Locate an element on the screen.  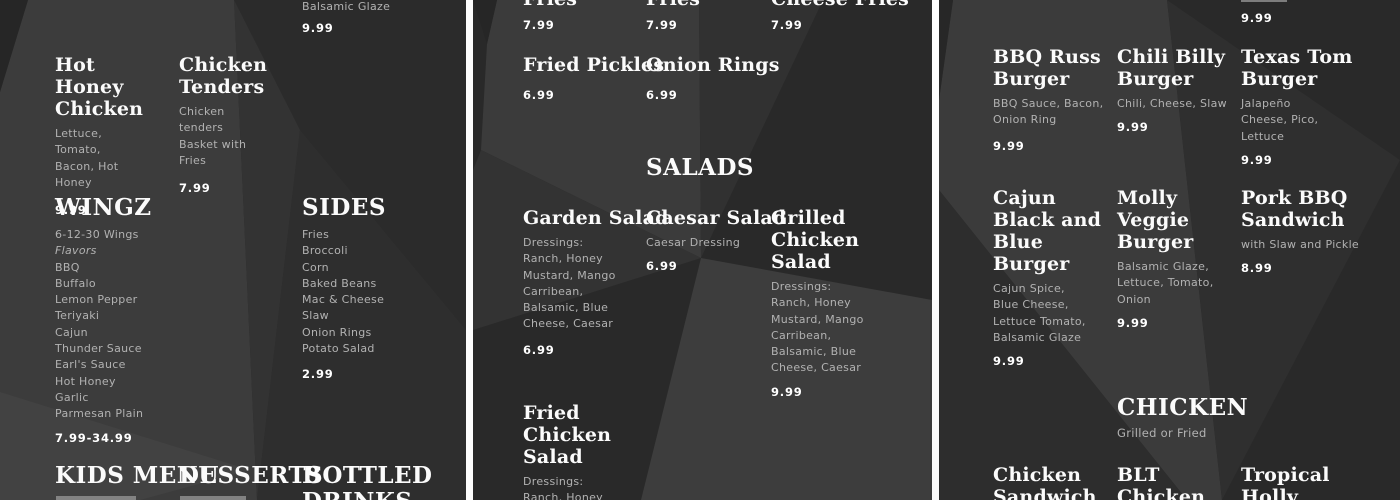
section-heading: BOTTLEDDRINKS is located at coordinates (367, 481).